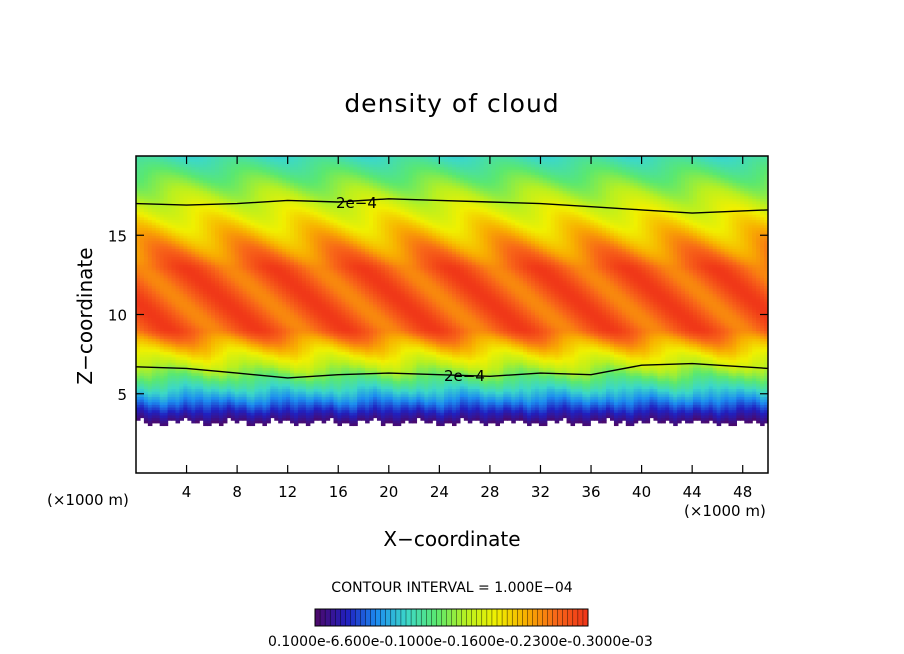  Describe the element at coordinates (117, 316) in the screenshot. I see `y-tick-label: 10` at that location.